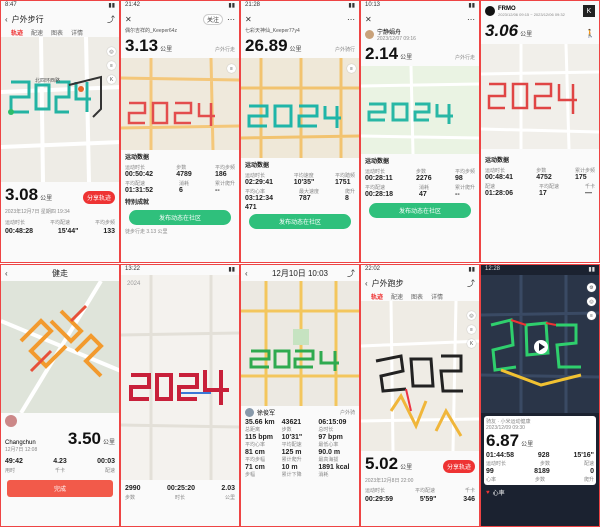 This screenshot has width=600, height=527. What do you see at coordinates (540, 463) in the screenshot?
I see `stats-labels-1: 运动时长 步数 配速` at bounding box center [540, 463].